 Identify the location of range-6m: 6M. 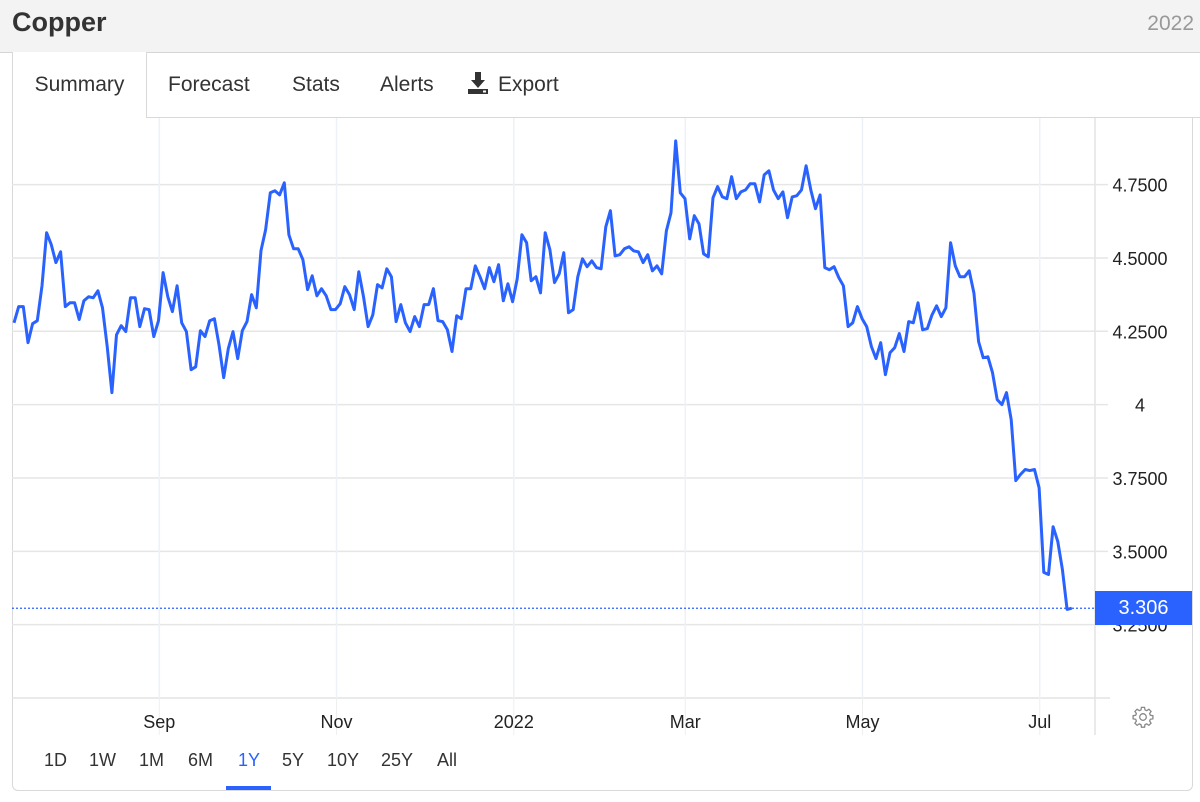
(201, 760).